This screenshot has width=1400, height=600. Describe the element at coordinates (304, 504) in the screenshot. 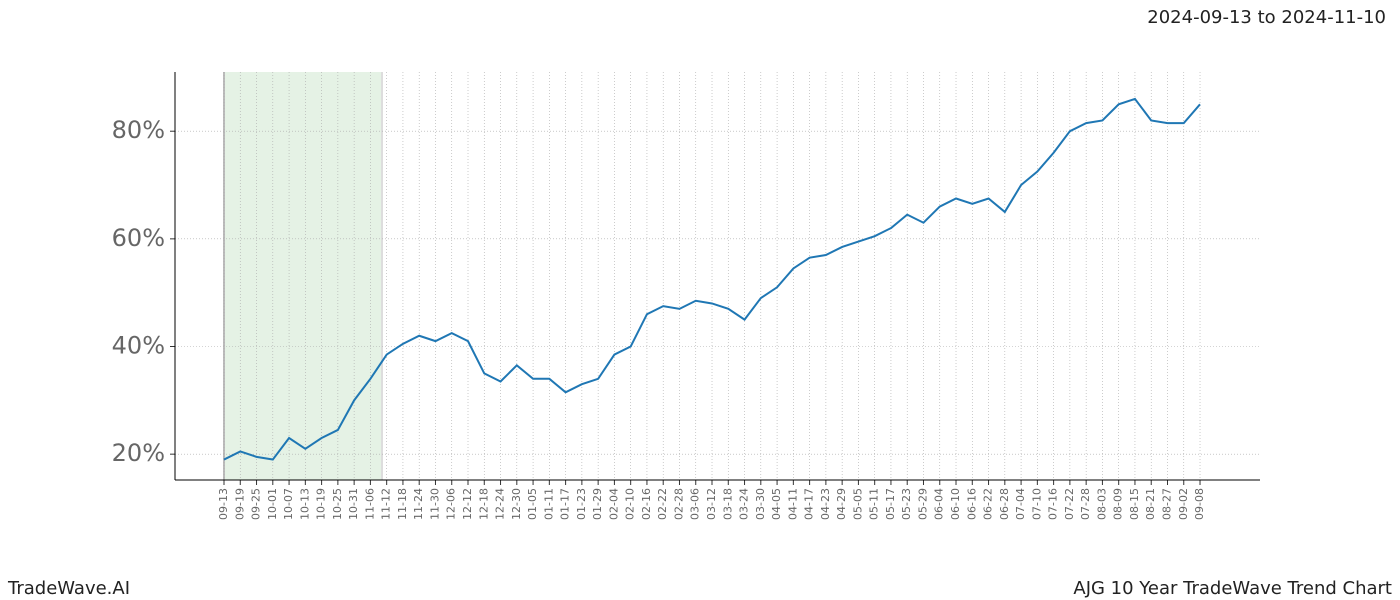

I see `x-tick-label: 10-13` at that location.